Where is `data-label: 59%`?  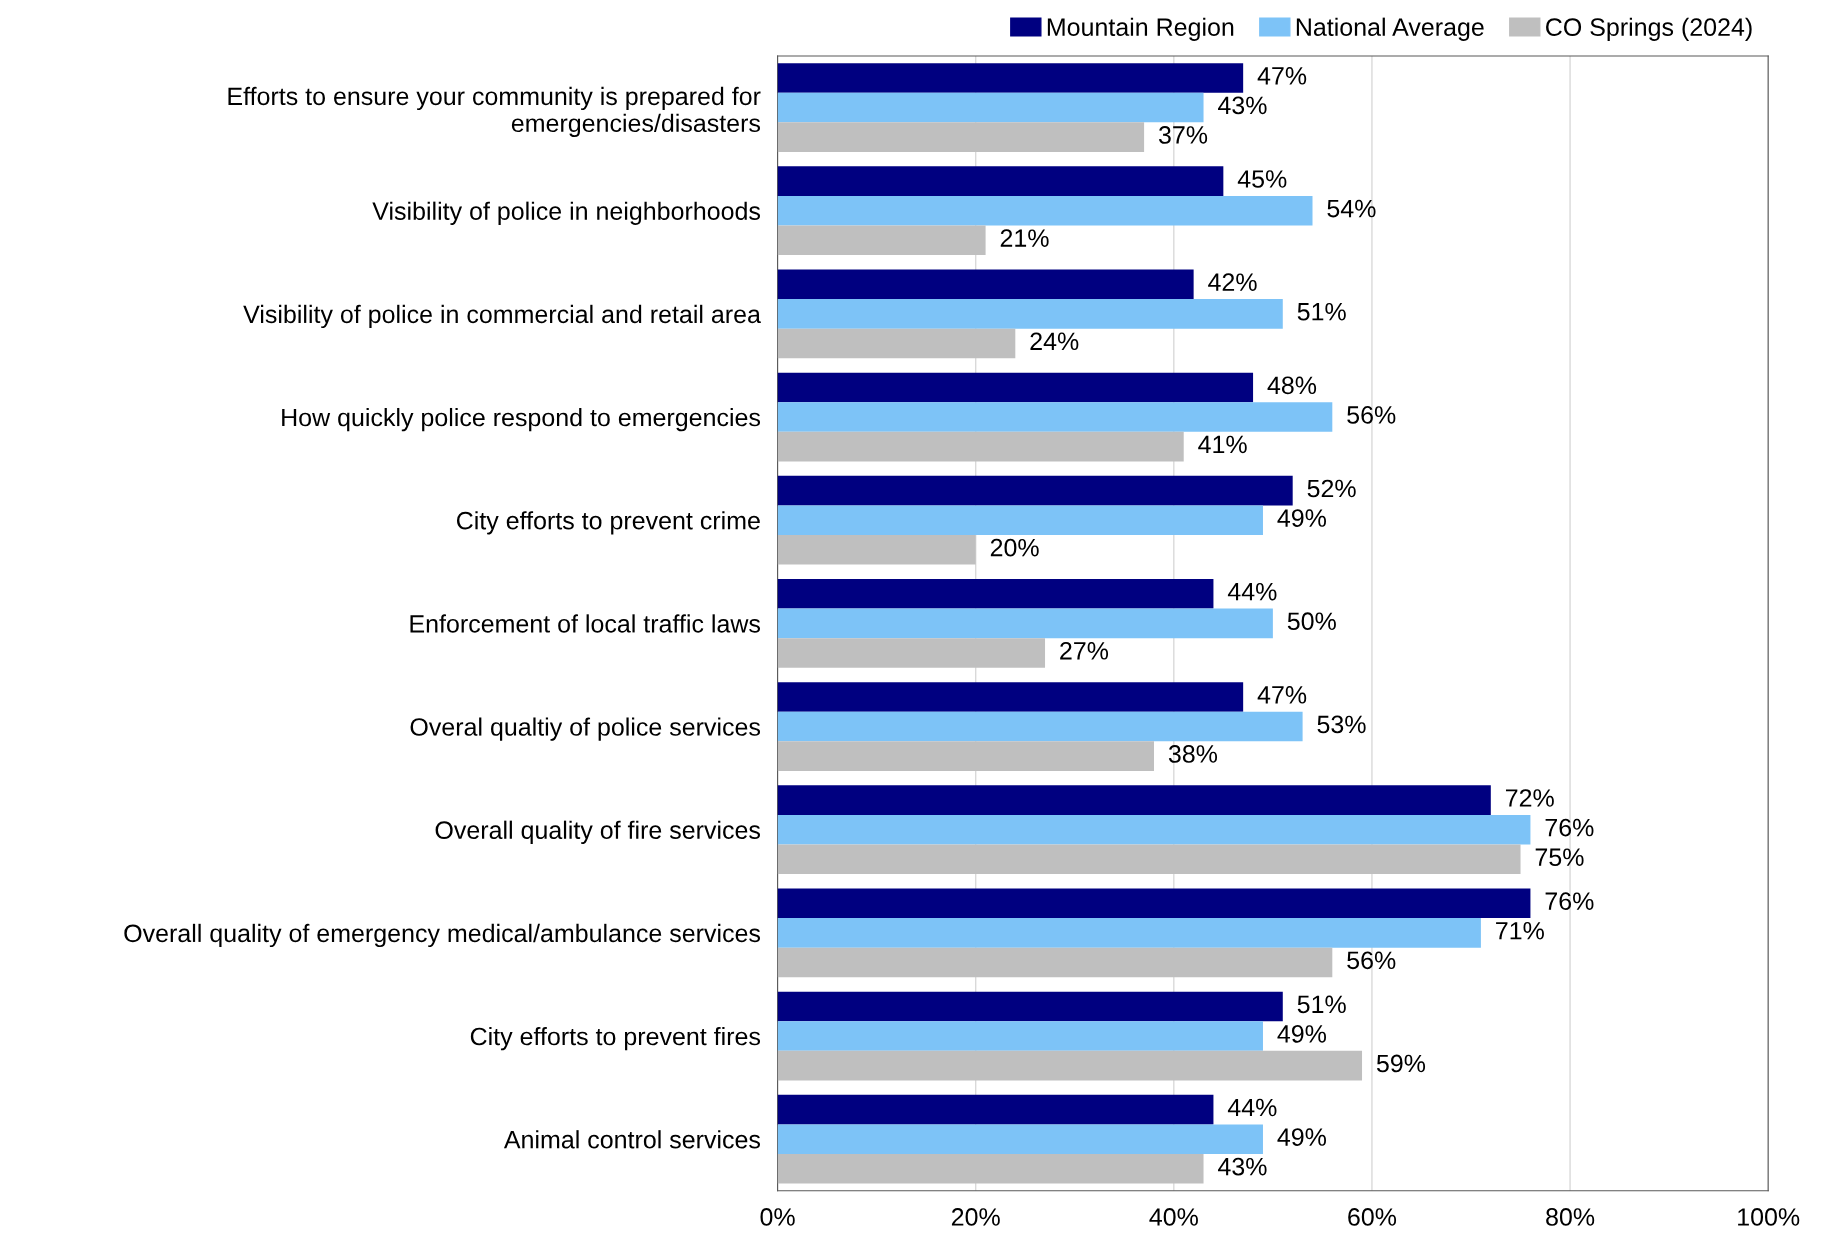 data-label: 59% is located at coordinates (1401, 1063).